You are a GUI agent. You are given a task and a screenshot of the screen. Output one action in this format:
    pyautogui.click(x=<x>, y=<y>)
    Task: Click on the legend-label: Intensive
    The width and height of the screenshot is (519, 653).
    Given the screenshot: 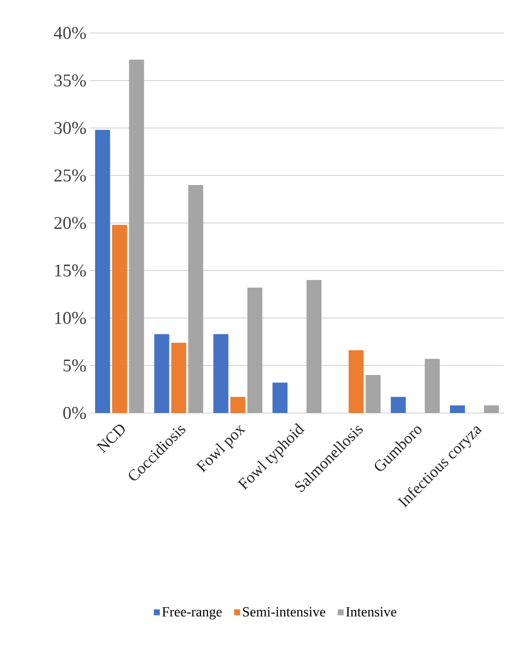 What is the action you would take?
    pyautogui.click(x=371, y=612)
    